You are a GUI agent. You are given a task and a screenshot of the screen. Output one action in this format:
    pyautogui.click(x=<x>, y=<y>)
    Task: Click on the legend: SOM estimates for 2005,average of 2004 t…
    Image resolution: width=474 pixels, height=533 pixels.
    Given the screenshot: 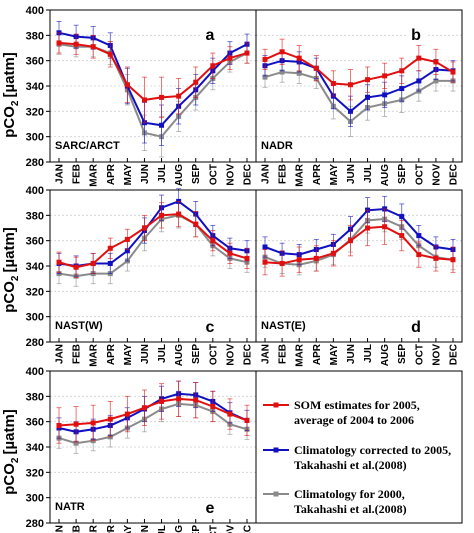 What is the action you would take?
    pyautogui.click(x=359, y=447)
    